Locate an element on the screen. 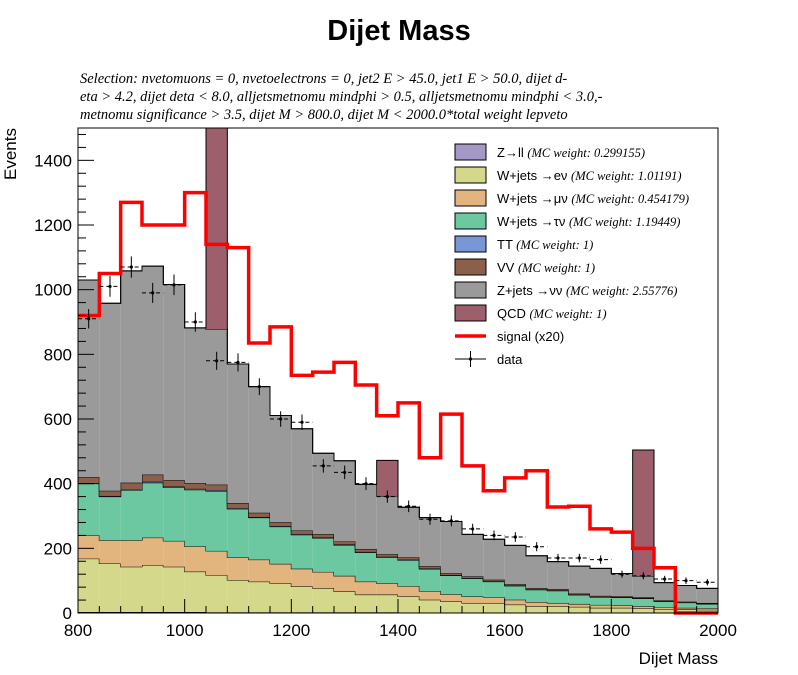 This screenshot has height=675, width=798. legend-weight-qcd: (MC weight: 1) is located at coordinates (568, 314).